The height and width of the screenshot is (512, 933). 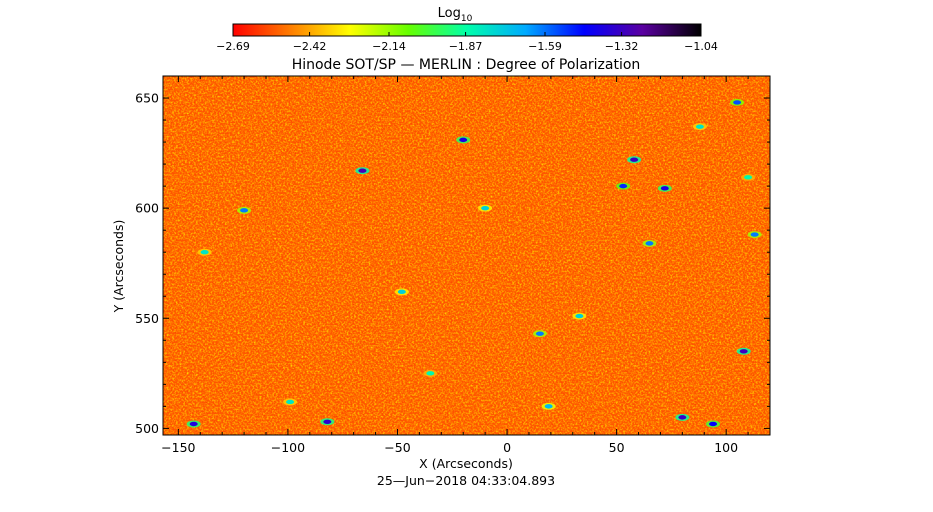 What do you see at coordinates (507, 447) in the screenshot?
I see `x-tick-label: 0` at bounding box center [507, 447].